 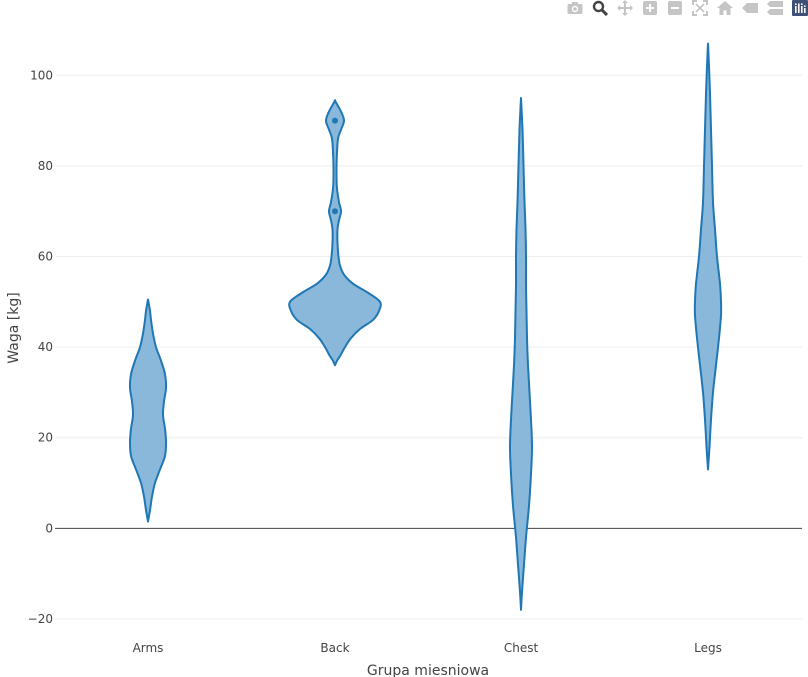 What do you see at coordinates (521, 648) in the screenshot?
I see `x-tick-label: Chest` at bounding box center [521, 648].